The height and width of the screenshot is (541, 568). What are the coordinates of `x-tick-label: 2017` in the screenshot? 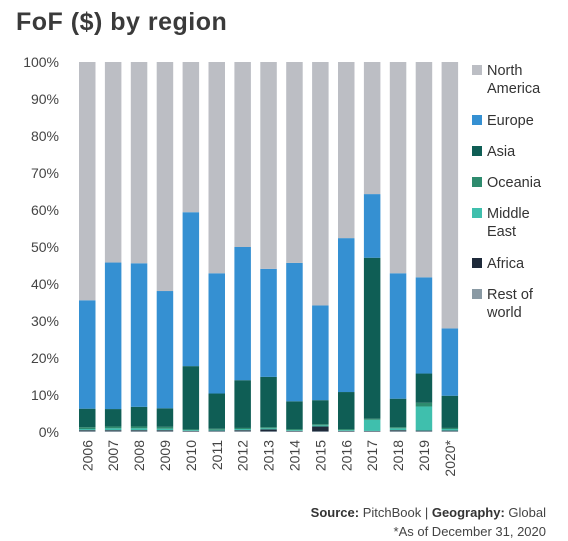 It's located at (372, 455).